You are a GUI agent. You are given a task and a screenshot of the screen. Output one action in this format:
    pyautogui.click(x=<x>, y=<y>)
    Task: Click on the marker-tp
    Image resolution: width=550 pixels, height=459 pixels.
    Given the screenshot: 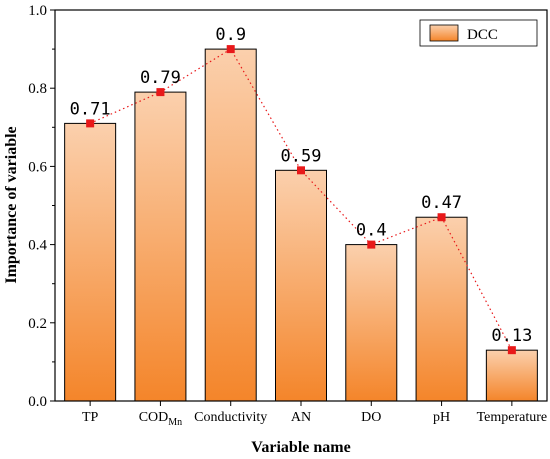 What is the action you would take?
    pyautogui.click(x=90, y=123)
    